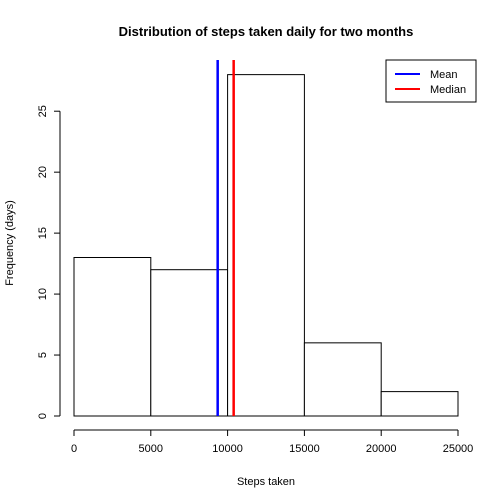 Image resolution: width=504 pixels, height=504 pixels. I want to click on legend-box, so click(431, 81).